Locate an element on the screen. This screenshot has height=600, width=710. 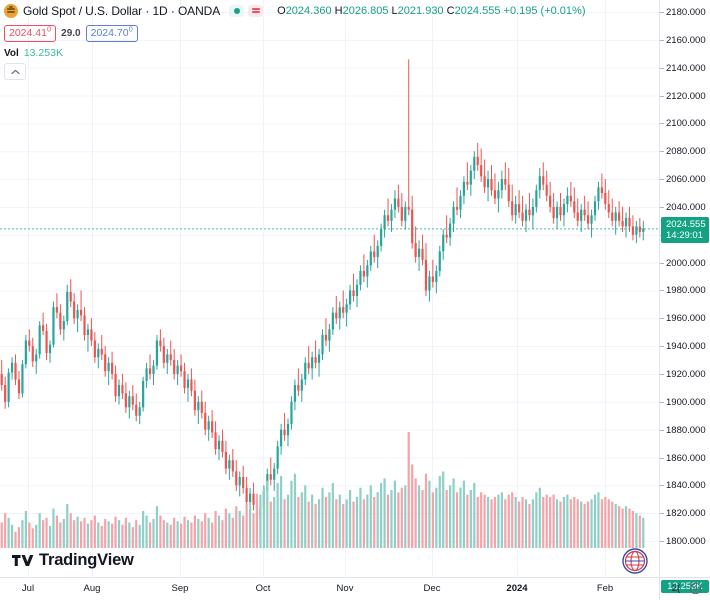
time-tick: Nov is located at coordinates (345, 588).